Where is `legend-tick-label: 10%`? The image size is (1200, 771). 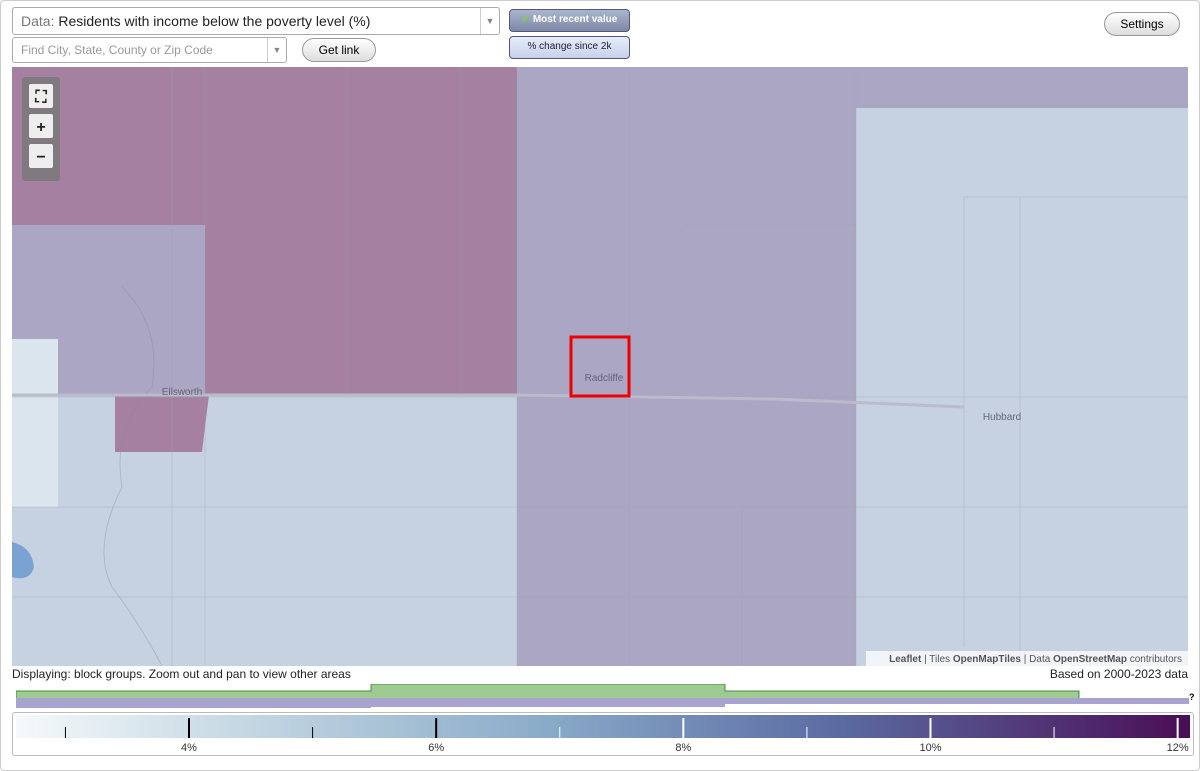 legend-tick-label: 10% is located at coordinates (930, 748).